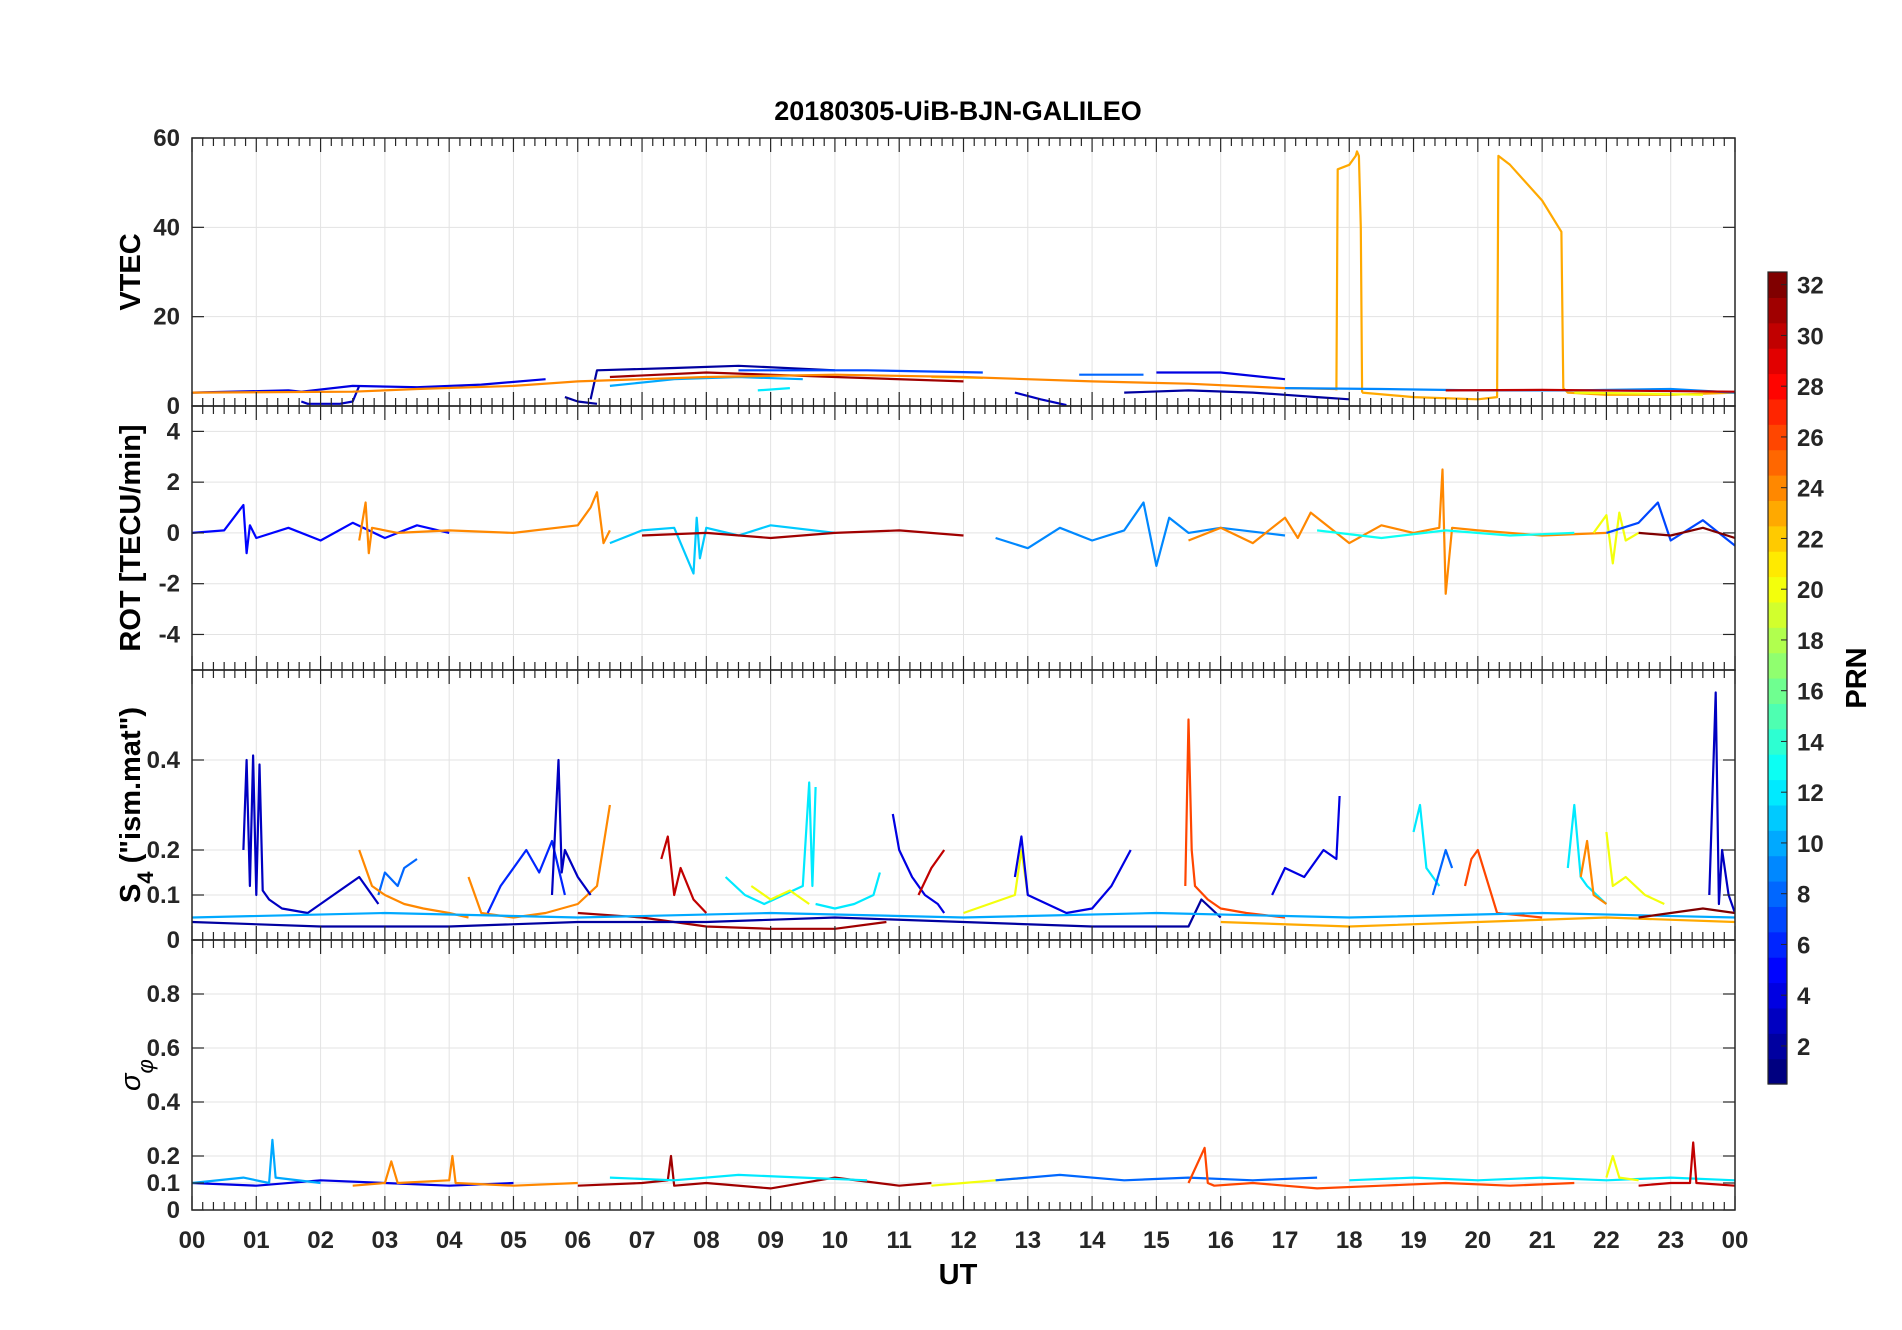 This screenshot has width=1902, height=1330. Describe the element at coordinates (899, 1240) in the screenshot. I see `x-tick-label: 11` at that location.